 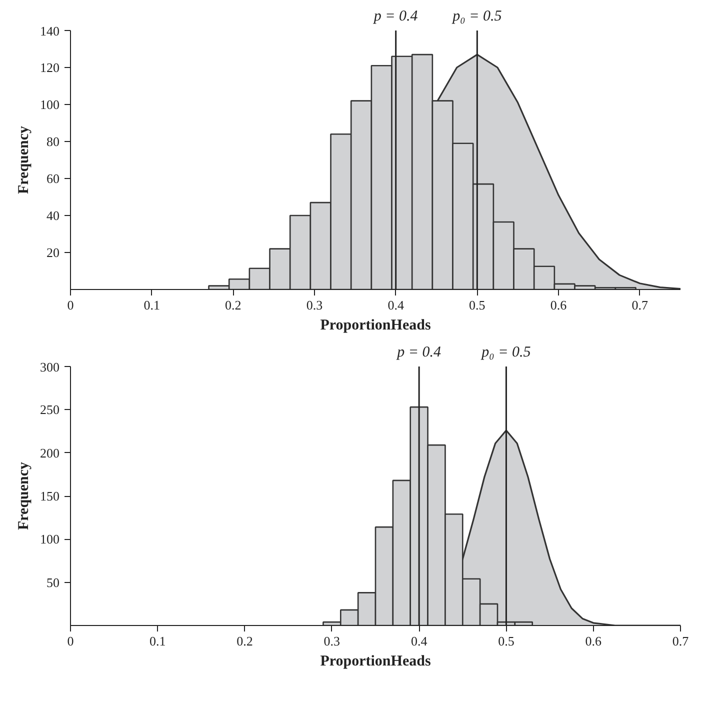 I want to click on y-tick-label: 80, so click(x=53, y=141).